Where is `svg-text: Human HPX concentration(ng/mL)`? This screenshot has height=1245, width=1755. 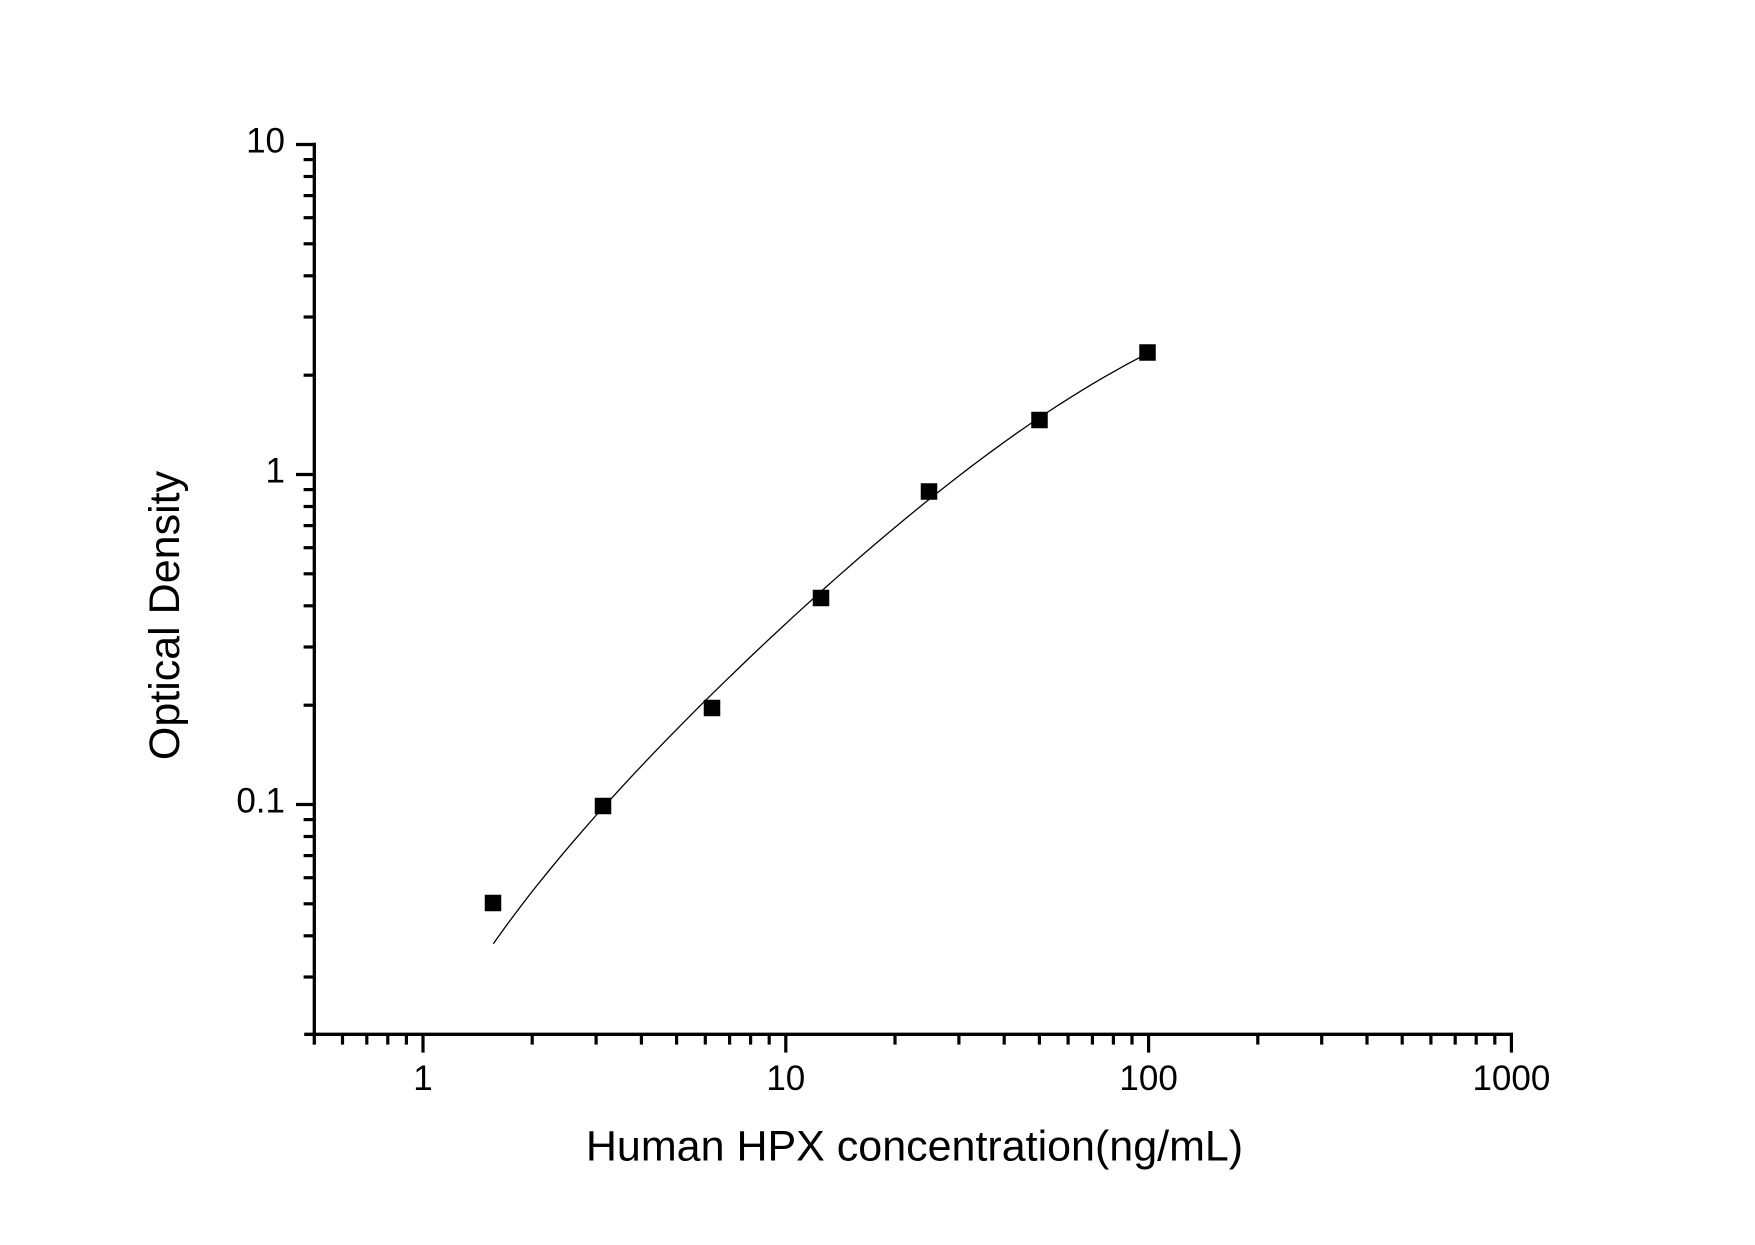
svg-text: Human HPX concentration(ng/mL) is located at coordinates (914, 1147).